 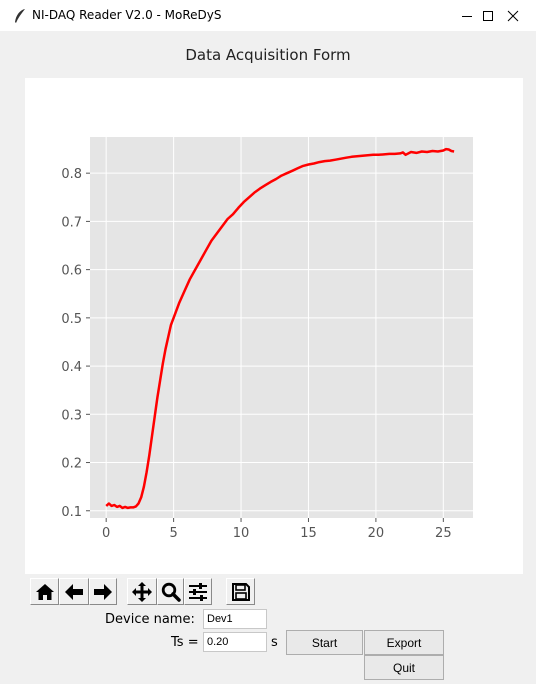 I want to click on x-tick-label: 20, so click(x=376, y=533).